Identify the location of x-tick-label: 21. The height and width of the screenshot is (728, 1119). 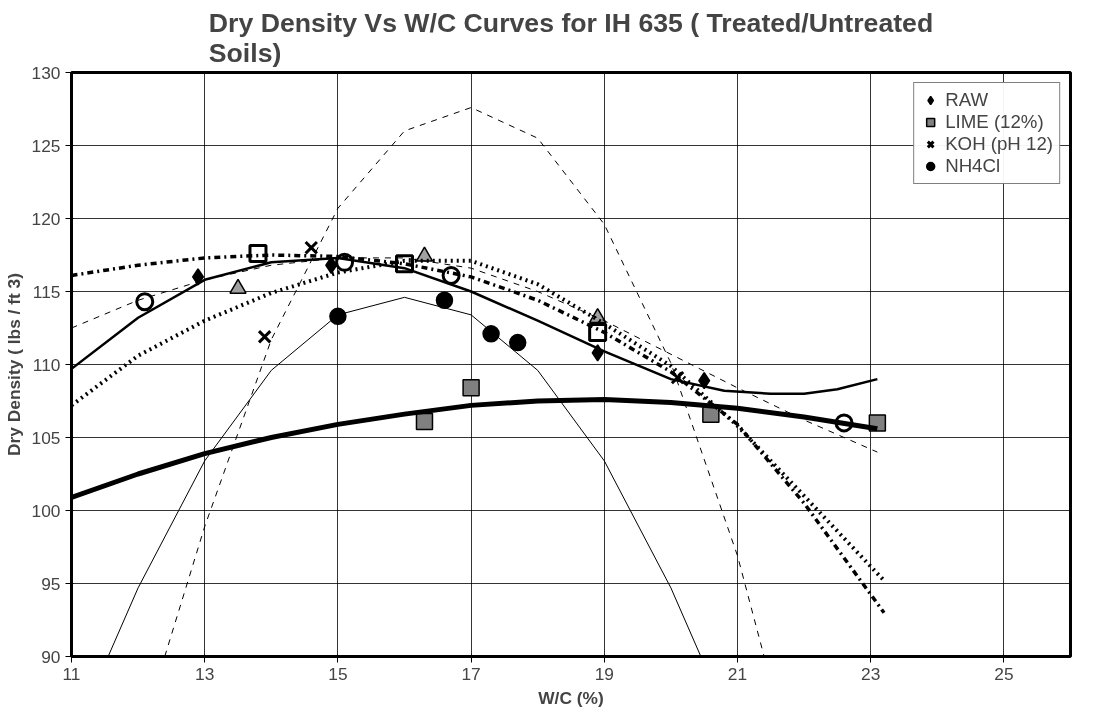
(737, 673).